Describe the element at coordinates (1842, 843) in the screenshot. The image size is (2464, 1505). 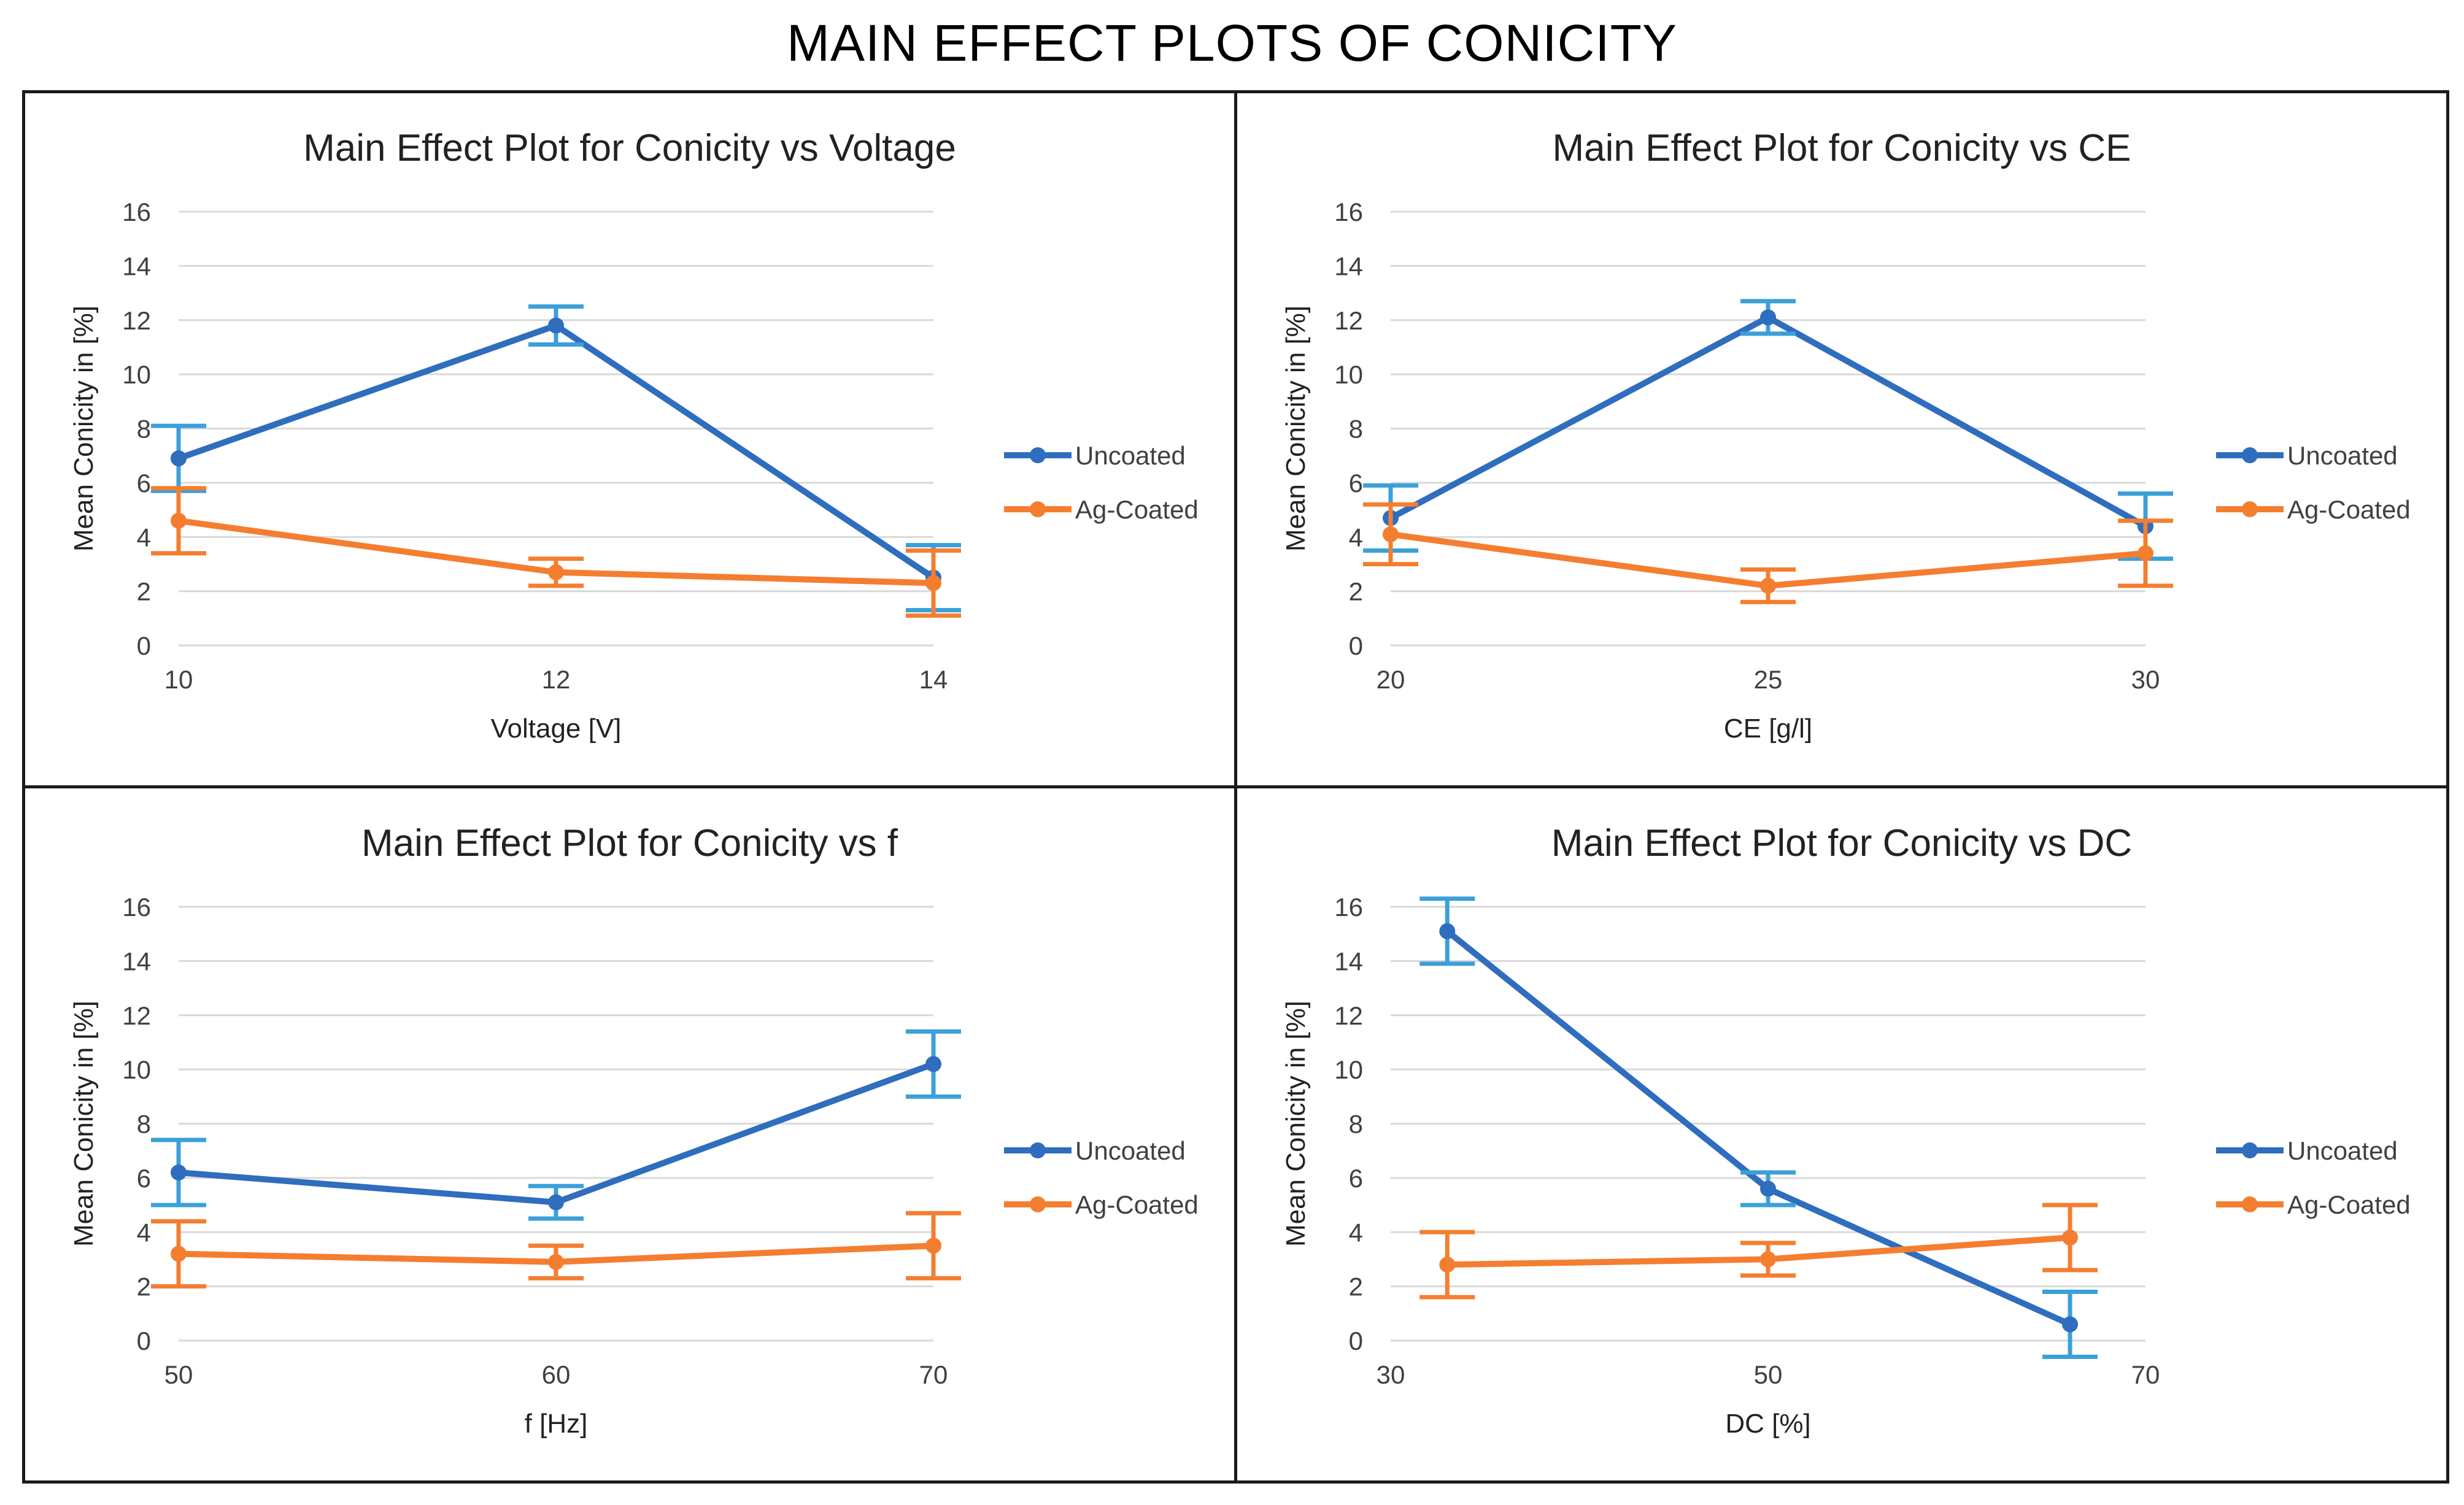
I see `chart-title: Main Effect Plot for Conicity vs DC` at that location.